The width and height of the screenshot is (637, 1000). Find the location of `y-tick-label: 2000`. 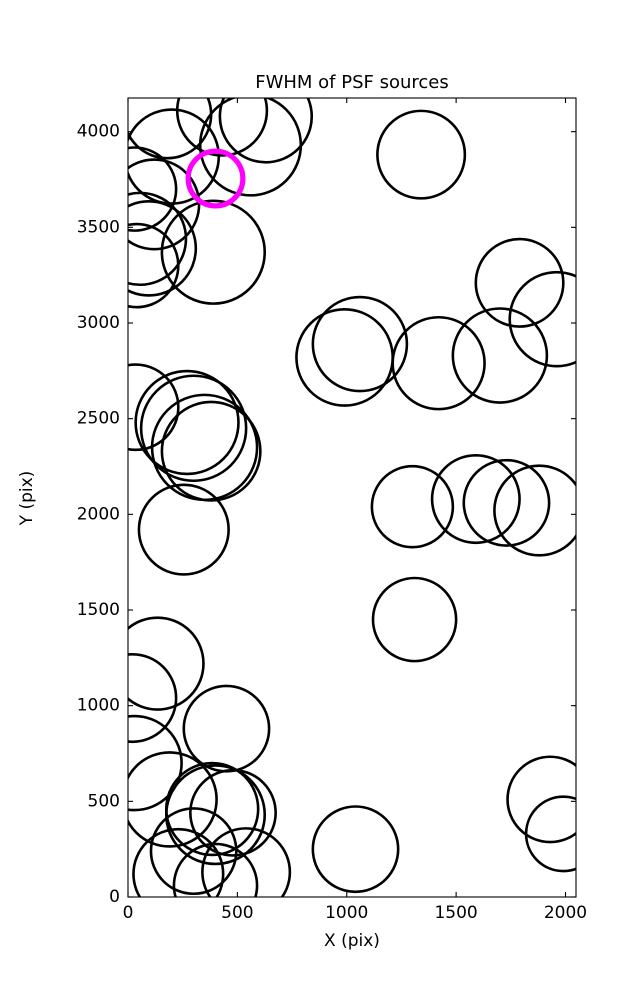

y-tick-label: 2000 is located at coordinates (98, 514).